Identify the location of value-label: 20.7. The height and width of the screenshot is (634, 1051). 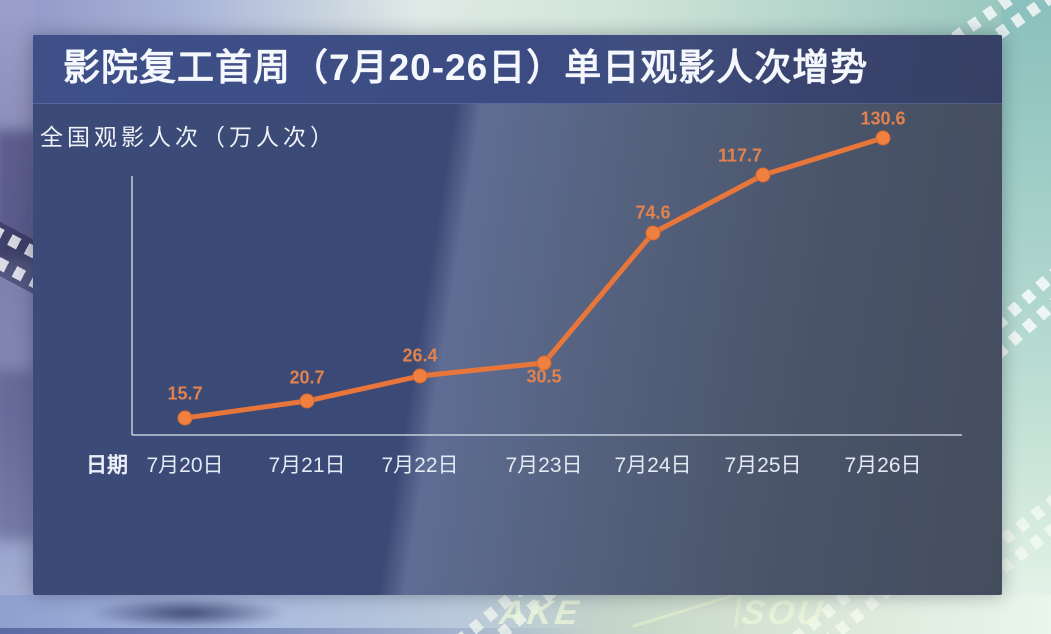
(307, 377).